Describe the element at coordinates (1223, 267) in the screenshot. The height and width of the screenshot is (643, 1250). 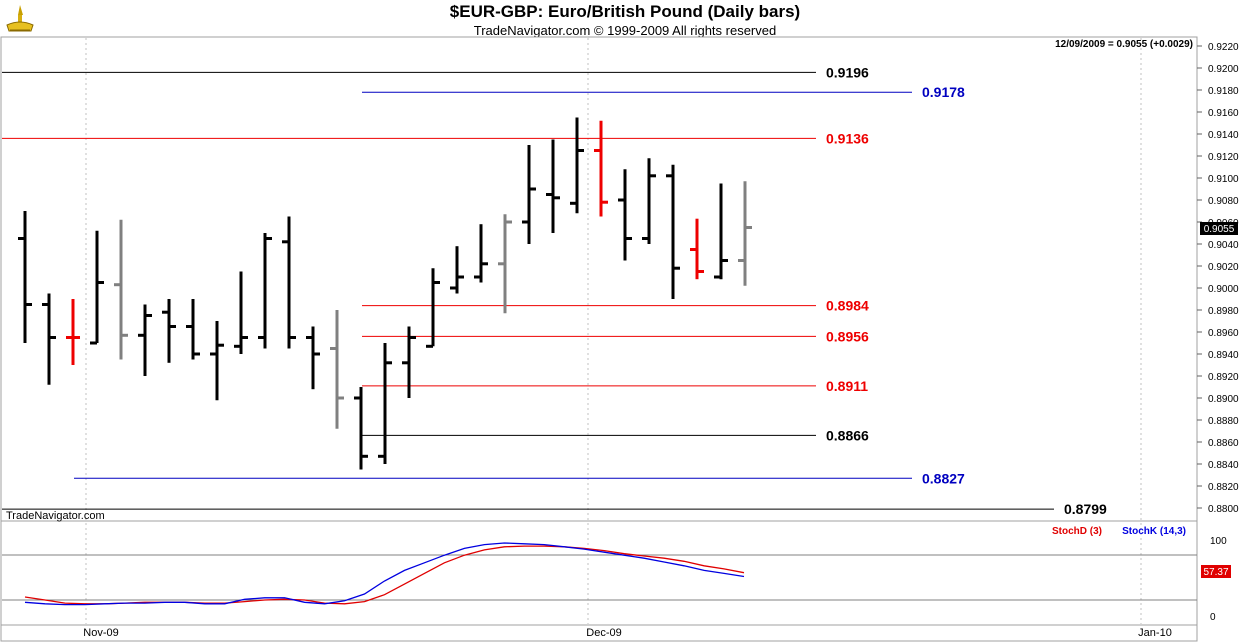
I see `price-tick-label: 0.9020` at that location.